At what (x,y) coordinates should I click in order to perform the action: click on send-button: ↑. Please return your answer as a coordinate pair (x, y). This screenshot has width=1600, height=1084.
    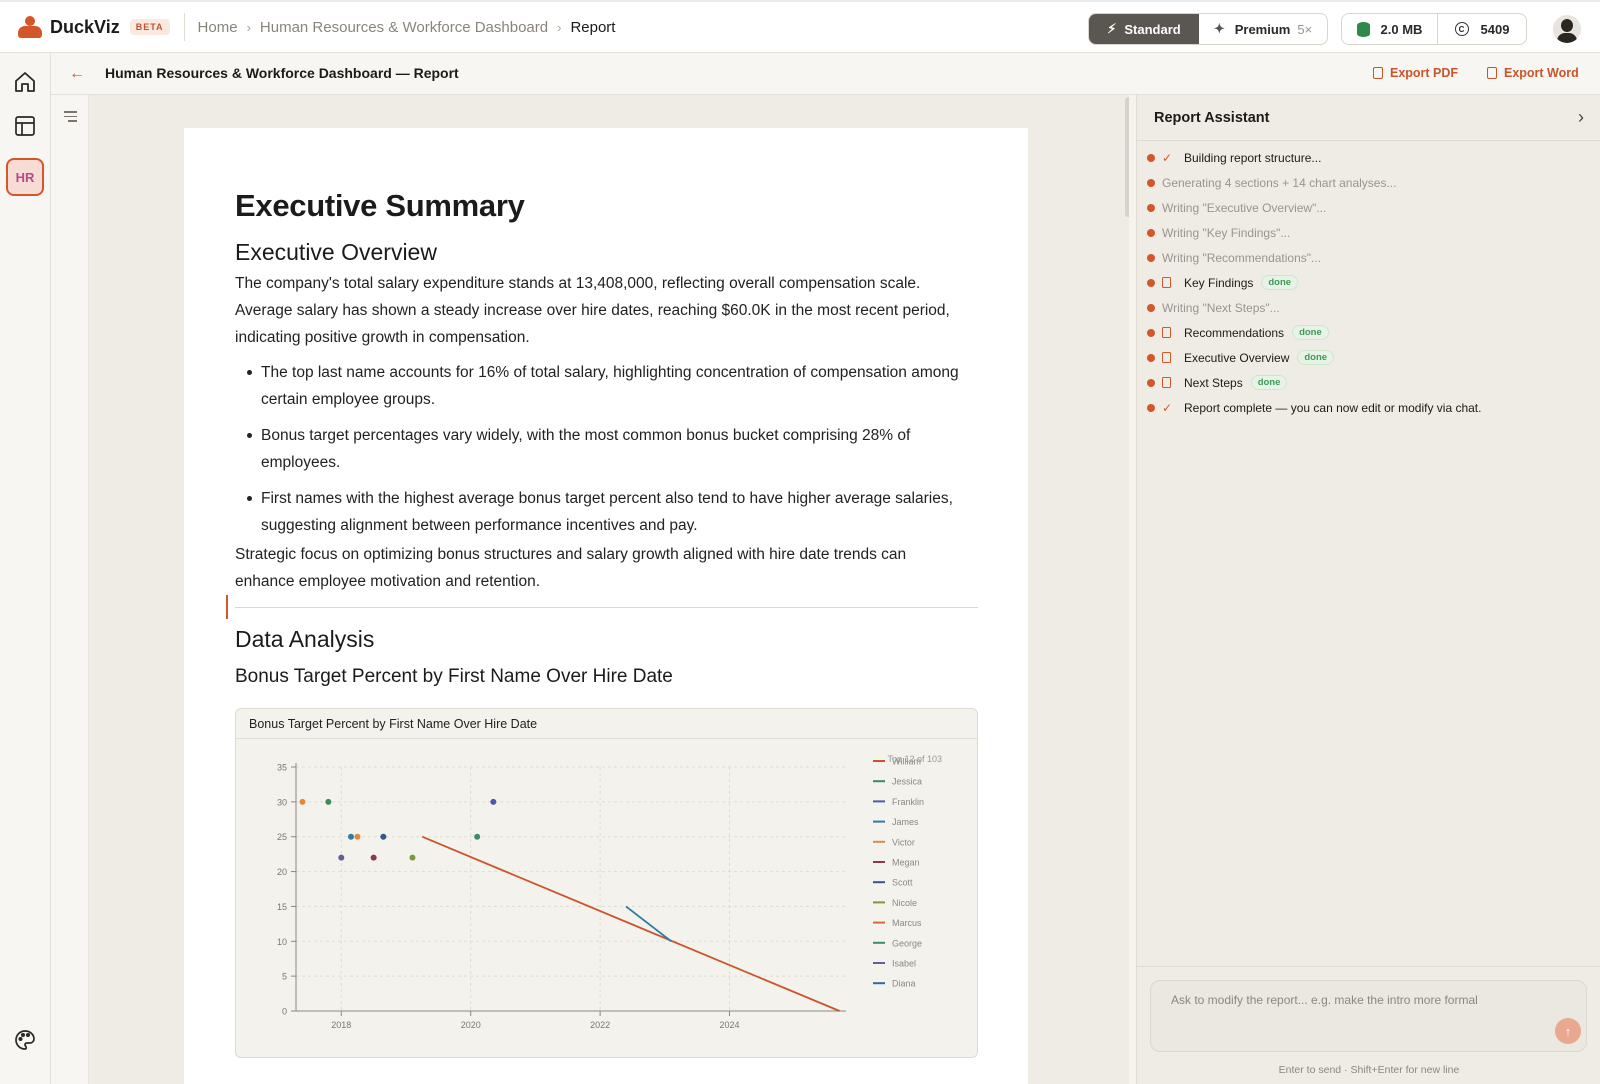
    Looking at the image, I should click on (1568, 1031).